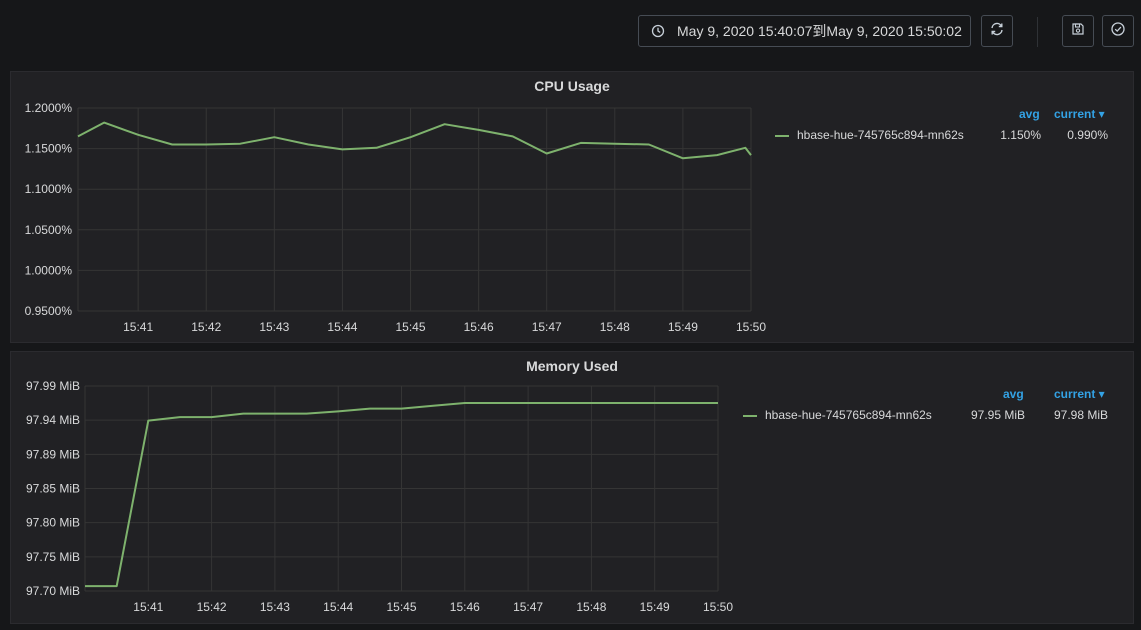  Describe the element at coordinates (49, 270) in the screenshot. I see `y-tick-label: 1.0000%` at that location.